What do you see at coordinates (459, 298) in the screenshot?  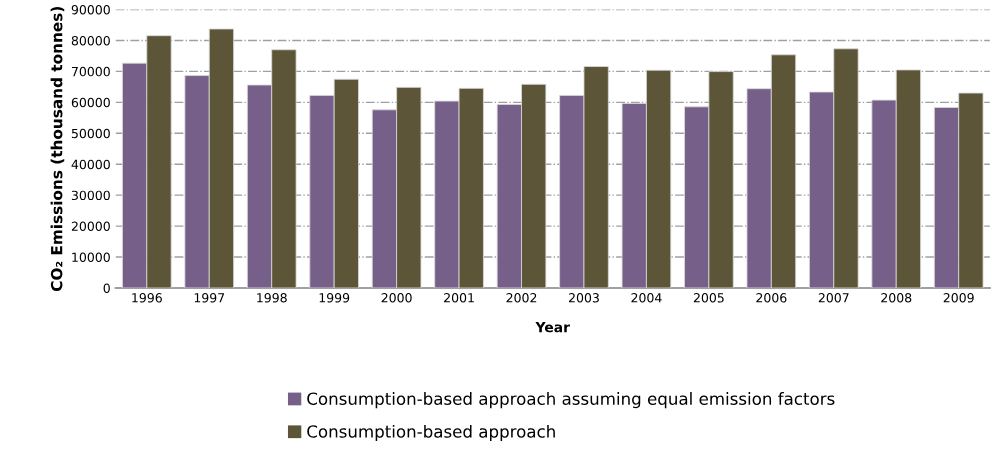 I see `x-tick-label: 2001` at bounding box center [459, 298].